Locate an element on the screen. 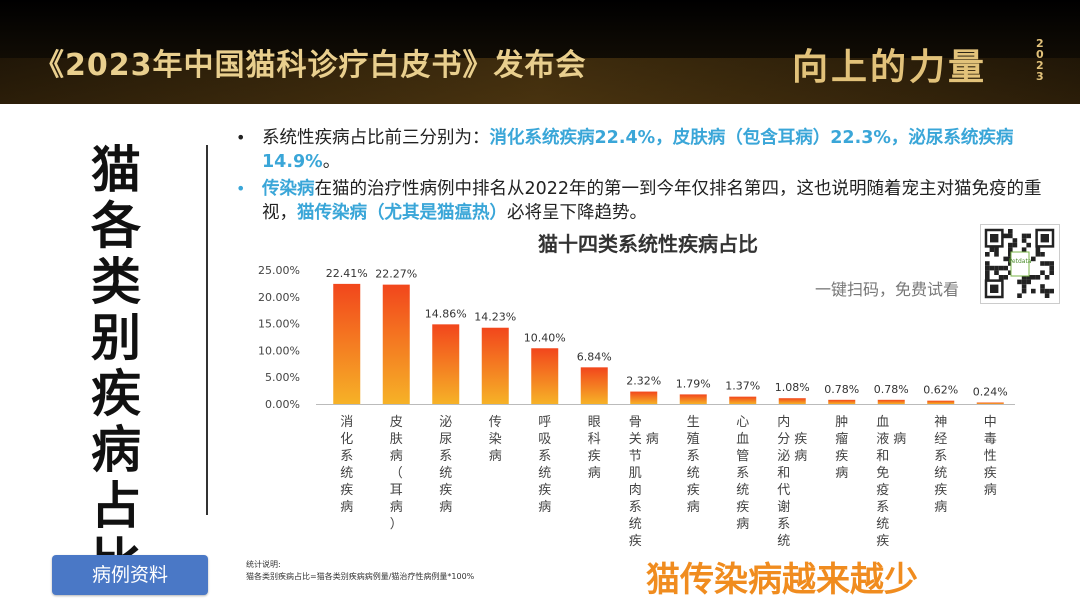 The width and height of the screenshot is (1080, 607). bar-value-label: 1.08% is located at coordinates (792, 387).